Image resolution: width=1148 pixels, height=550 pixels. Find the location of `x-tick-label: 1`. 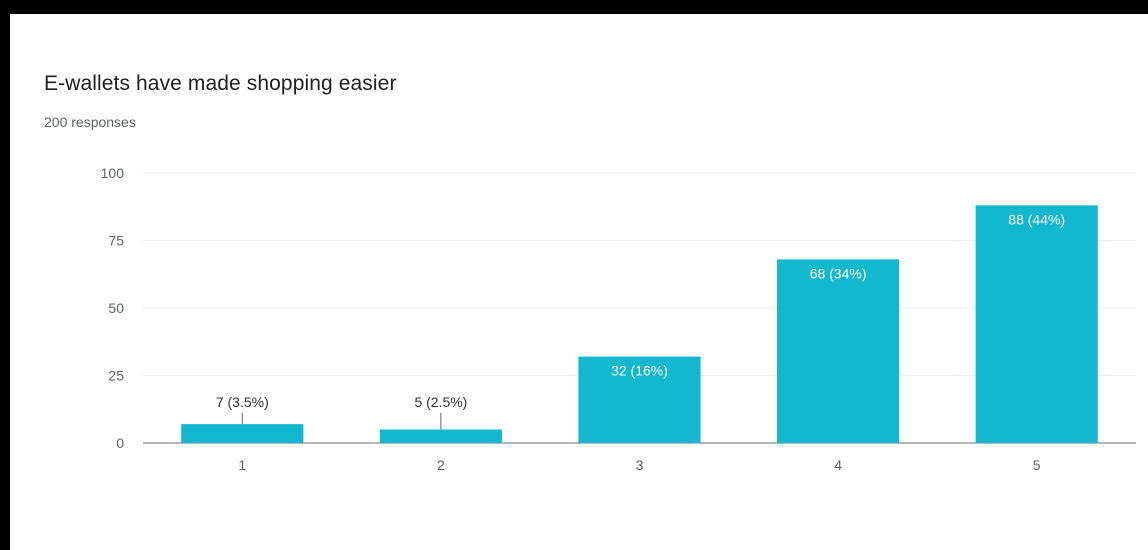

x-tick-label: 1 is located at coordinates (242, 465).